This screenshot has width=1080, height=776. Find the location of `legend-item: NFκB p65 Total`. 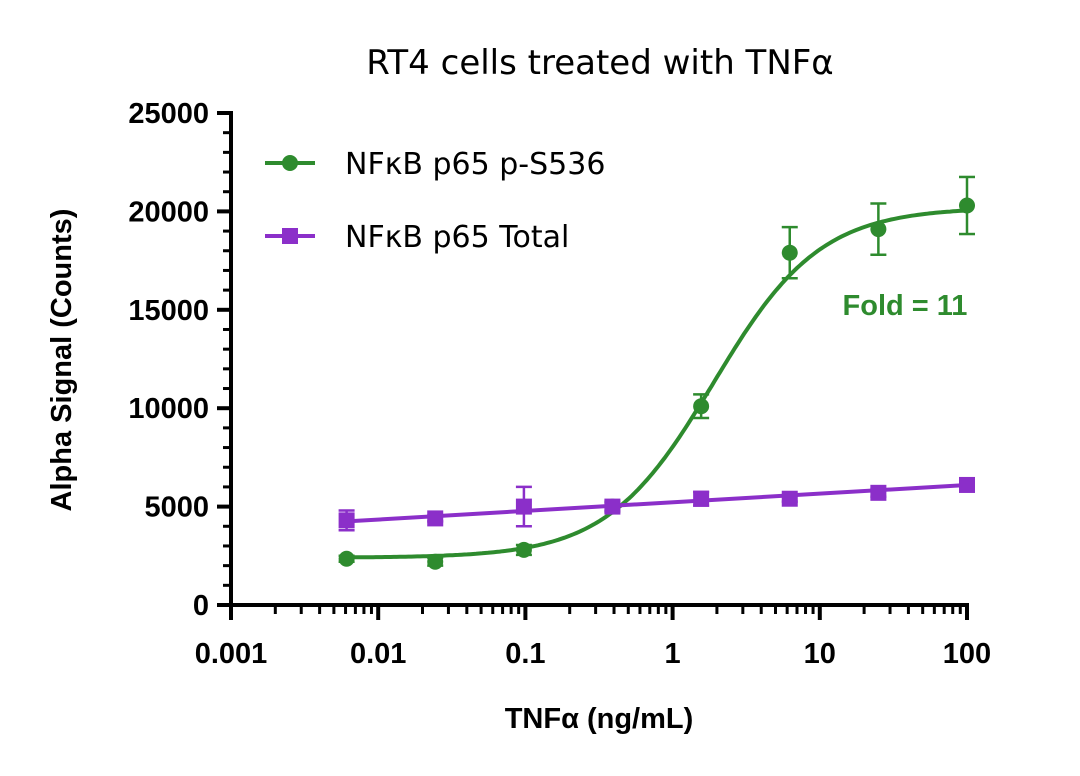

legend-item: NFκB p65 Total is located at coordinates (417, 237).